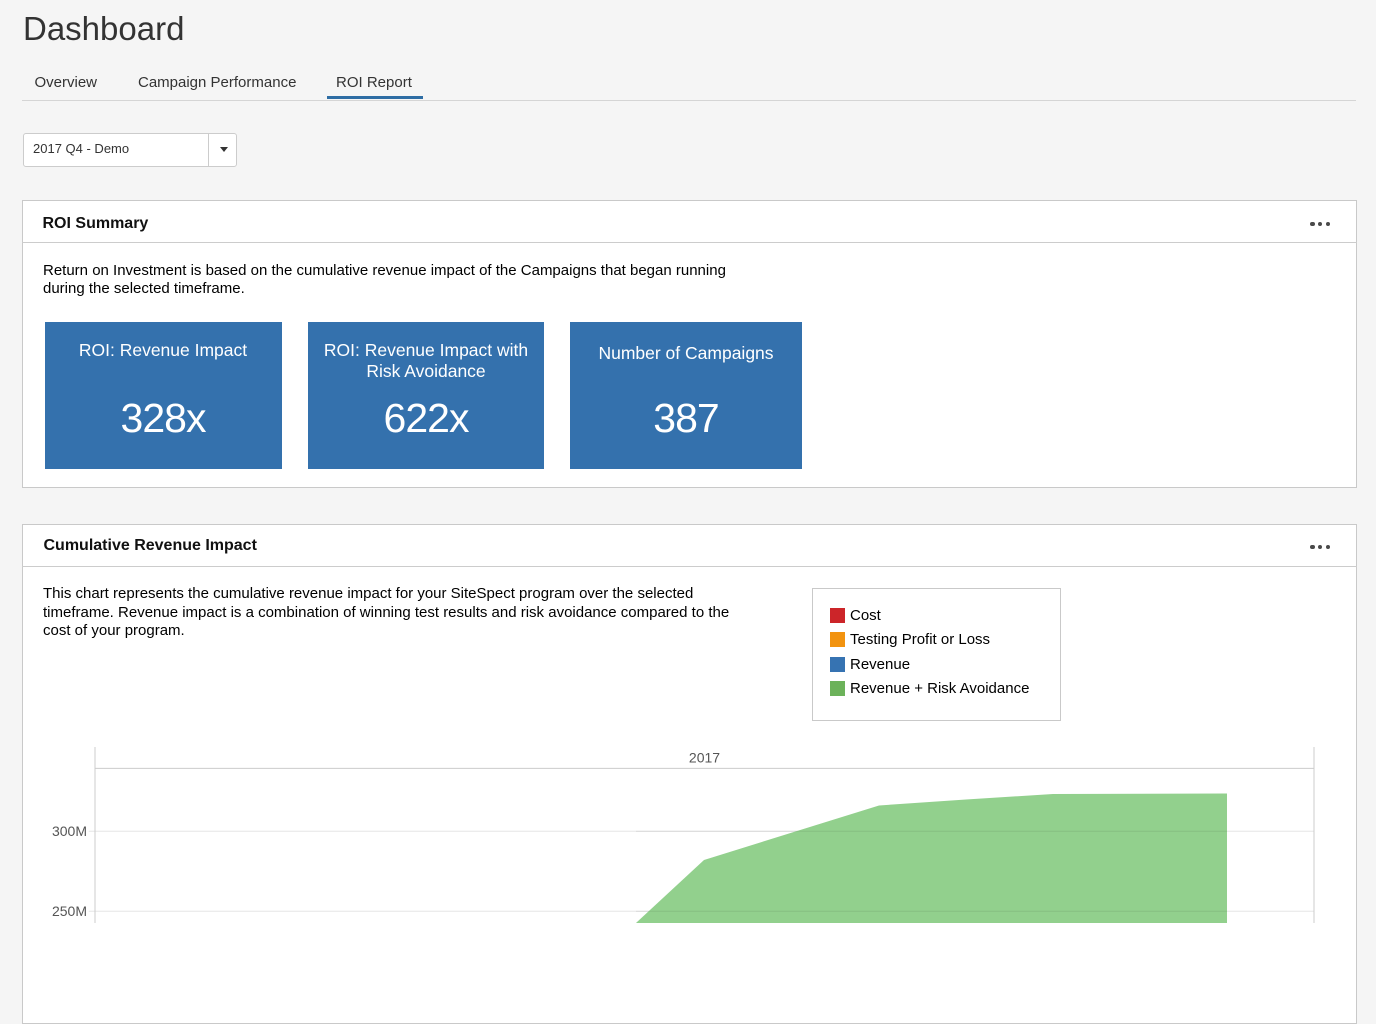 The height and width of the screenshot is (1024, 1376). What do you see at coordinates (69, 911) in the screenshot?
I see `svg-text: 250M` at bounding box center [69, 911].